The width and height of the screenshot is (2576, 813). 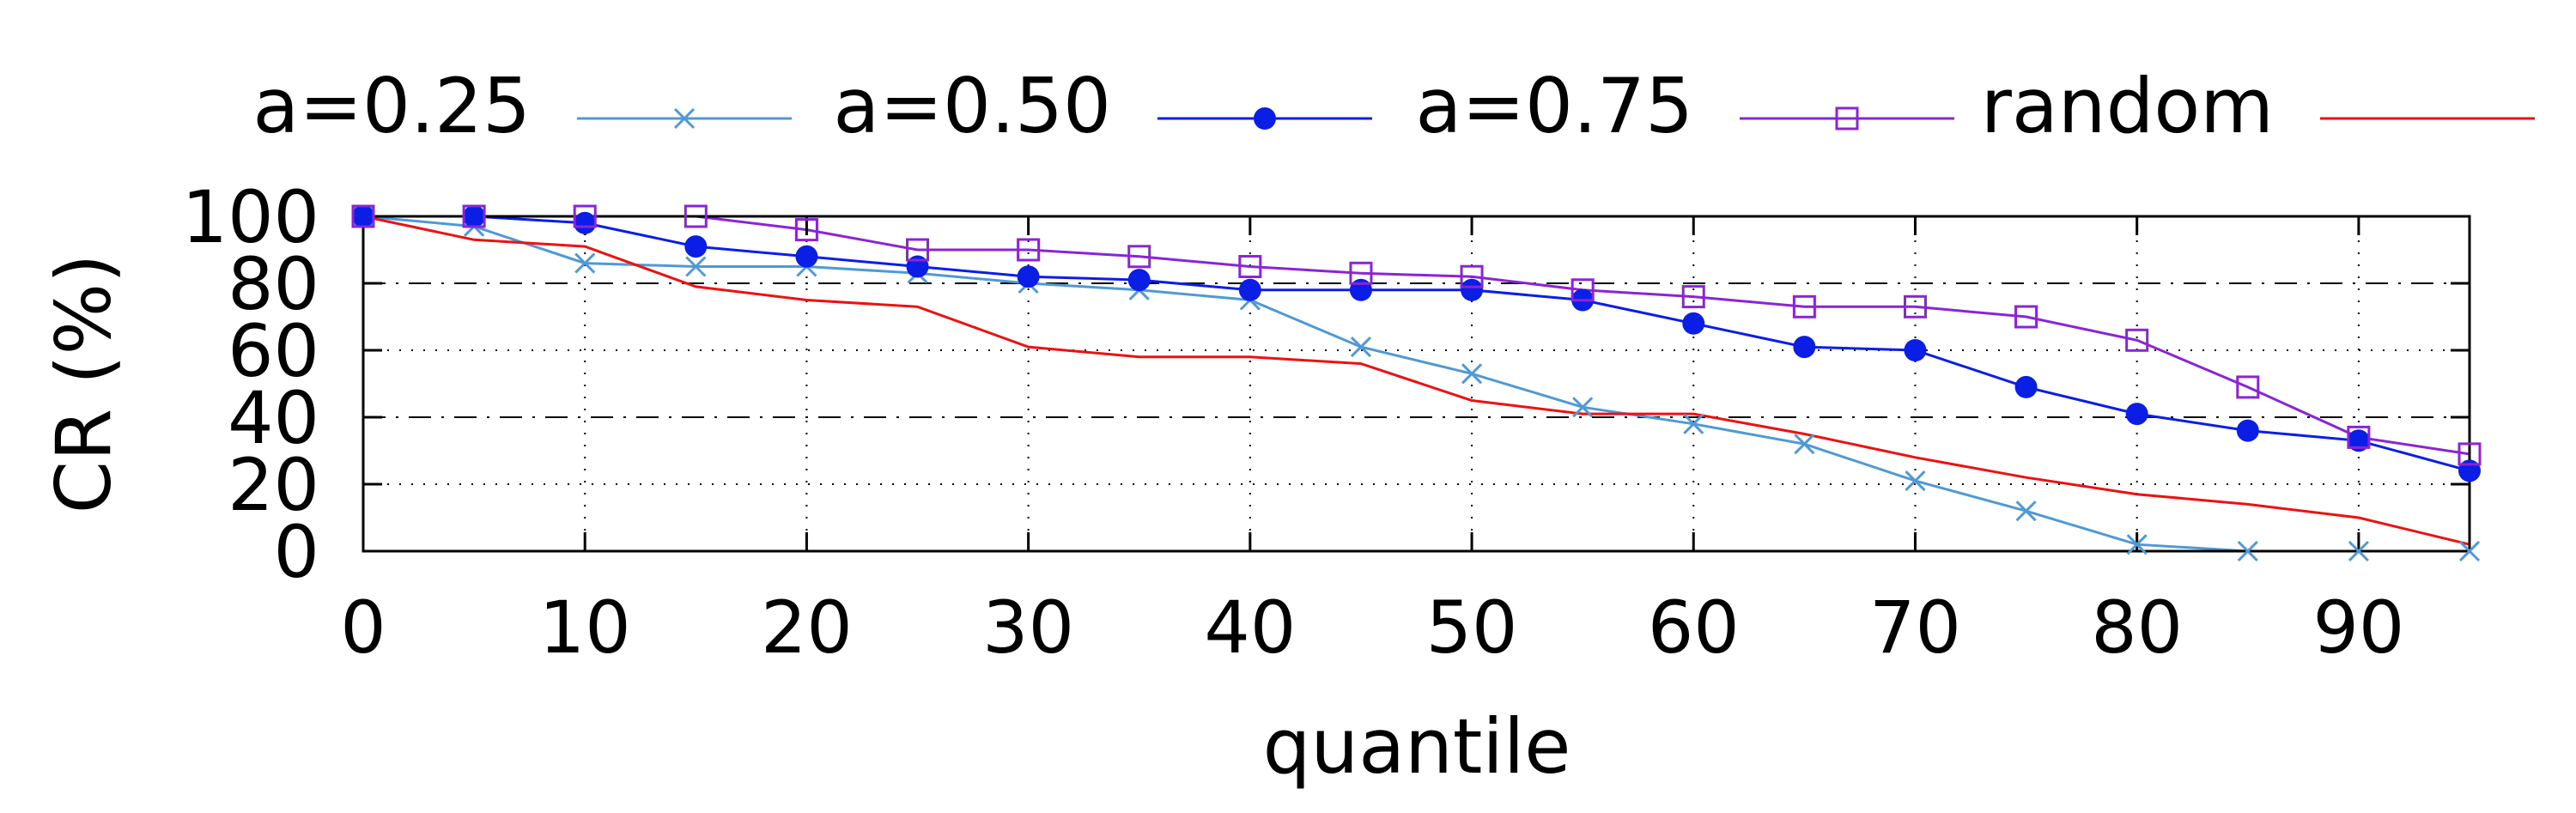 I want to click on x-tick-label: 50, so click(x=1472, y=627).